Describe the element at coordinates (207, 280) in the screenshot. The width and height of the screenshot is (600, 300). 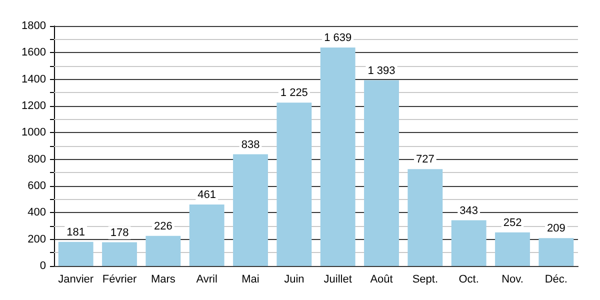
I see `x-tick-label: Avril` at that location.